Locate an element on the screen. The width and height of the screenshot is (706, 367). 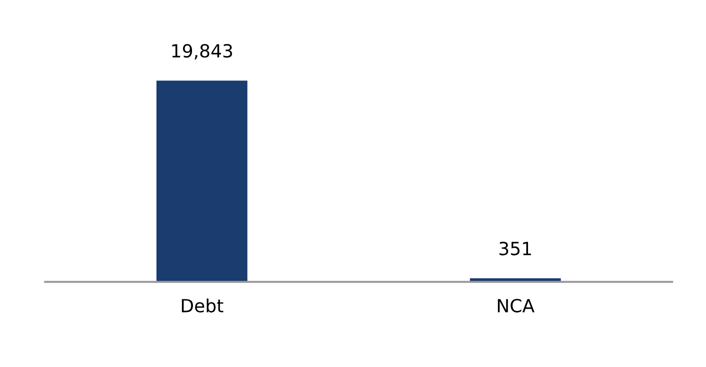
data-label: 19,843 is located at coordinates (202, 52).